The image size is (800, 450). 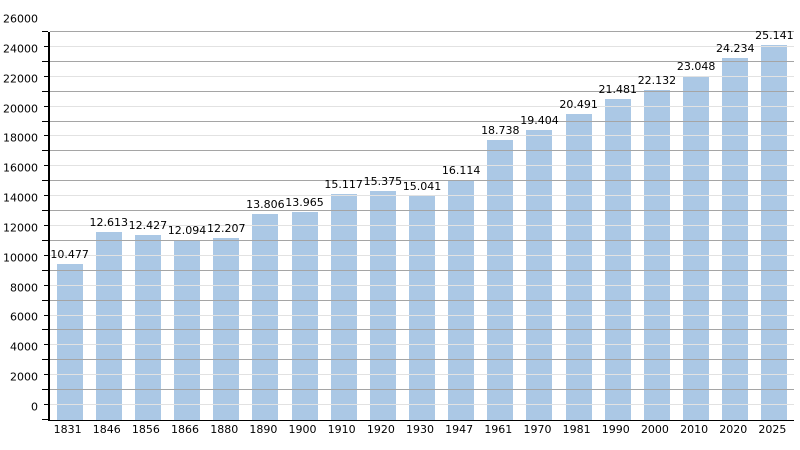 I want to click on y-tick-label: 22000, so click(x=20, y=79).